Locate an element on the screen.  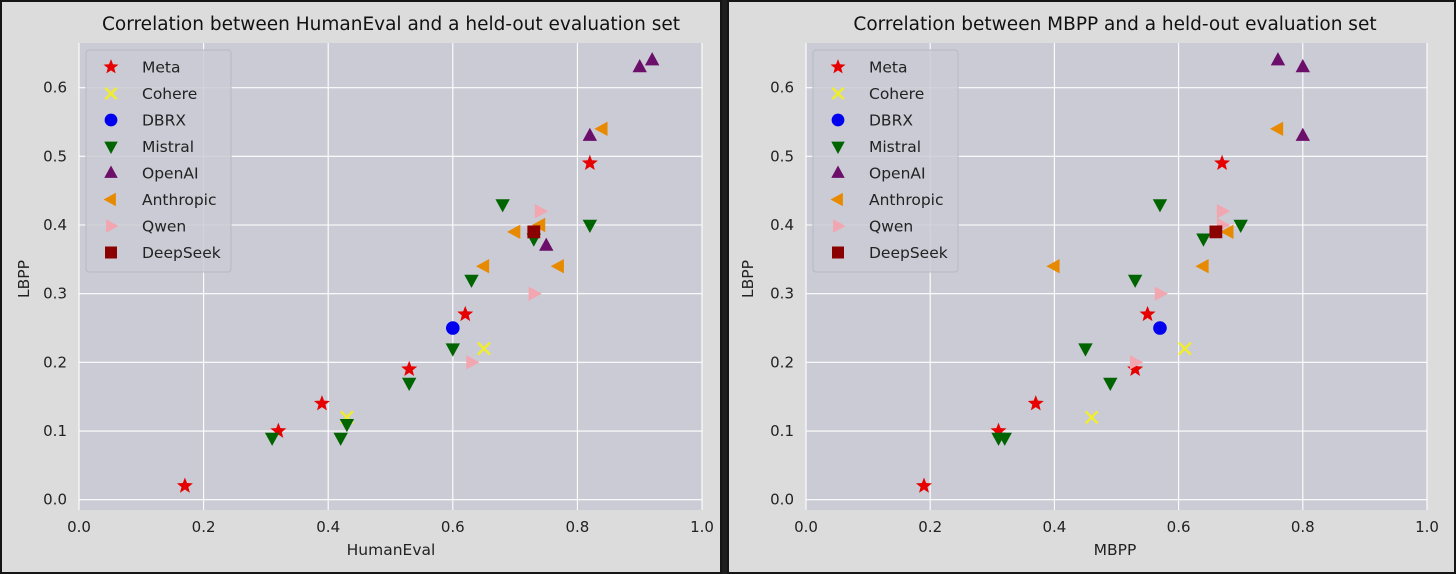
point-deepseek is located at coordinates (534, 232).